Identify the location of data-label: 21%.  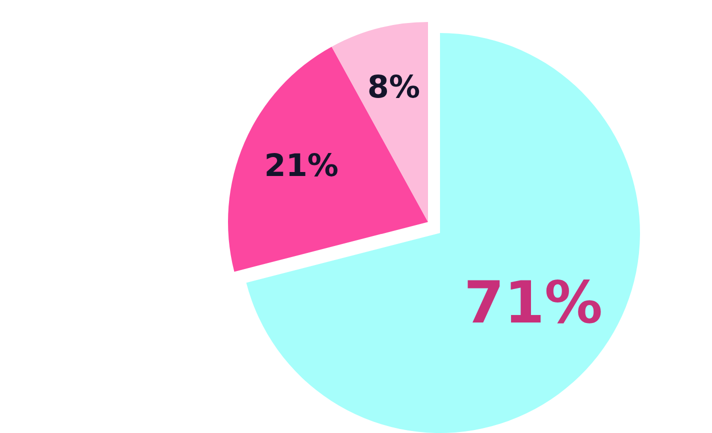
(301, 166).